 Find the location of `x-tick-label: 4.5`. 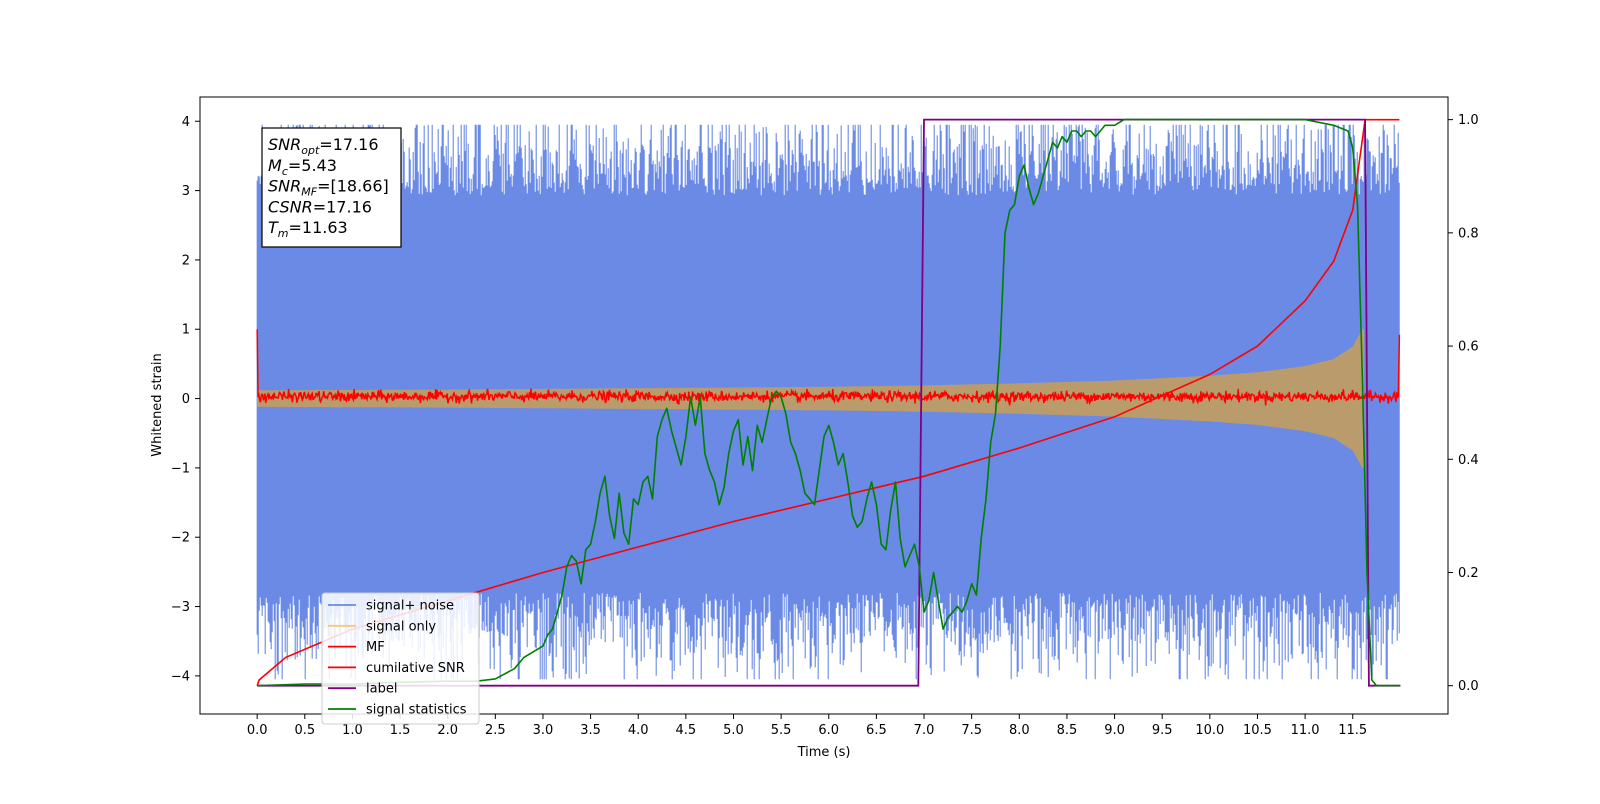

x-tick-label: 4.5 is located at coordinates (686, 730).